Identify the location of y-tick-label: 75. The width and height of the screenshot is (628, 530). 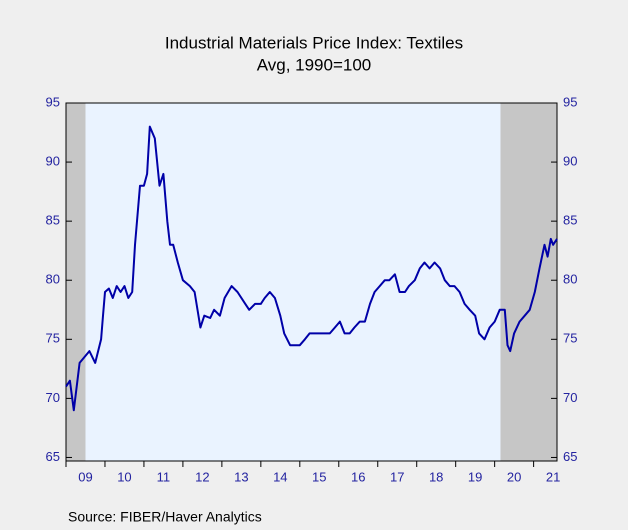
(53, 338).